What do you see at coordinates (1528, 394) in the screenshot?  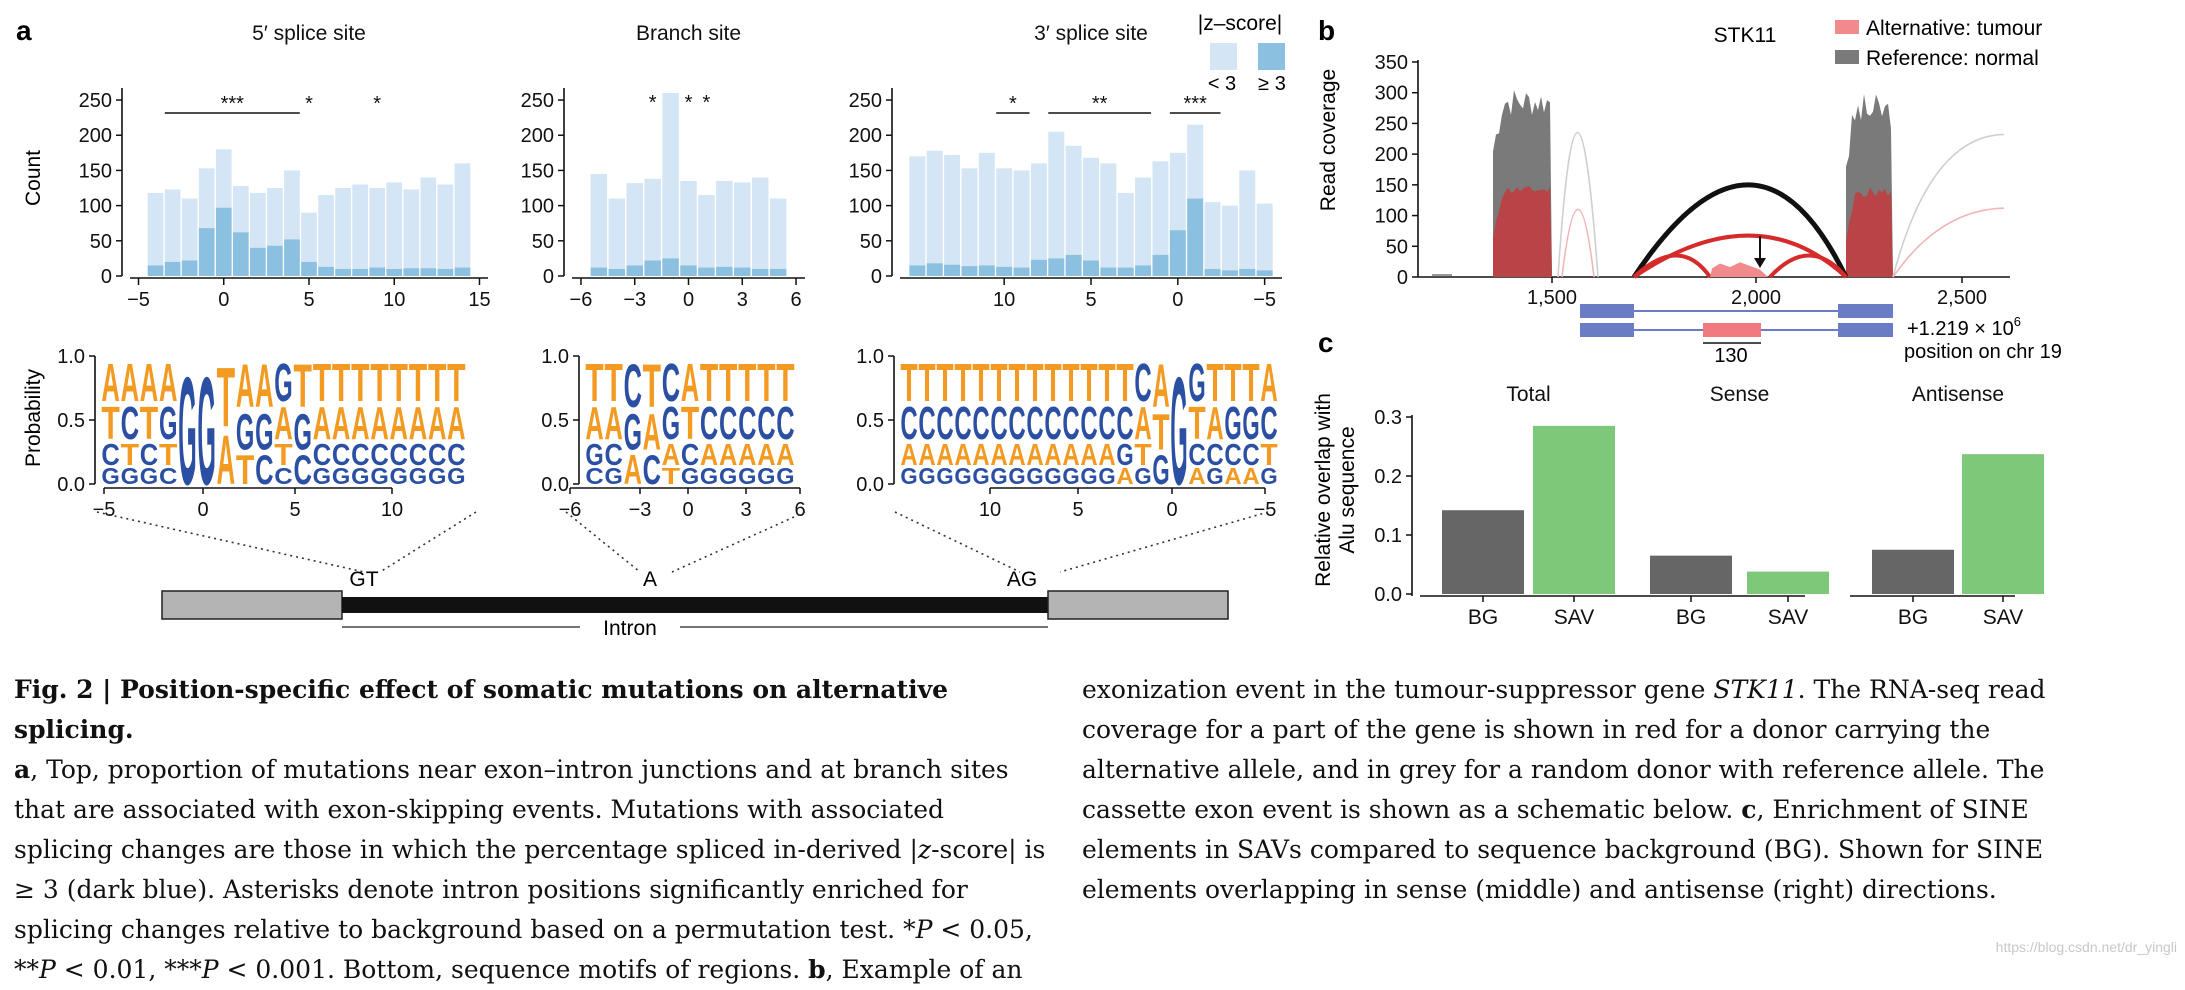 I see `alu-chart-title: Total` at bounding box center [1528, 394].